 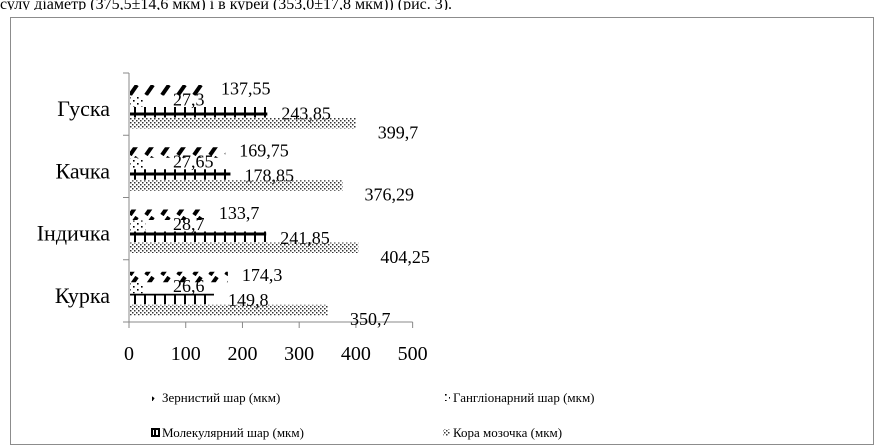 I want to click on data-label: 133,7, so click(x=239, y=213).